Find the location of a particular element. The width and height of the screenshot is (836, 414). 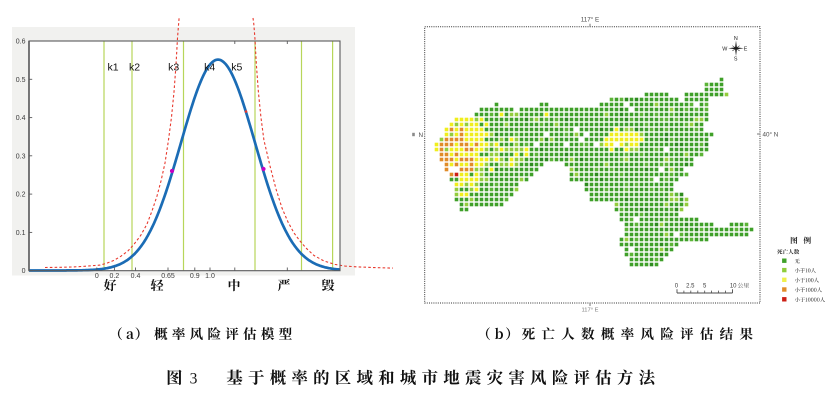

svg-text: k4 is located at coordinates (209, 68).